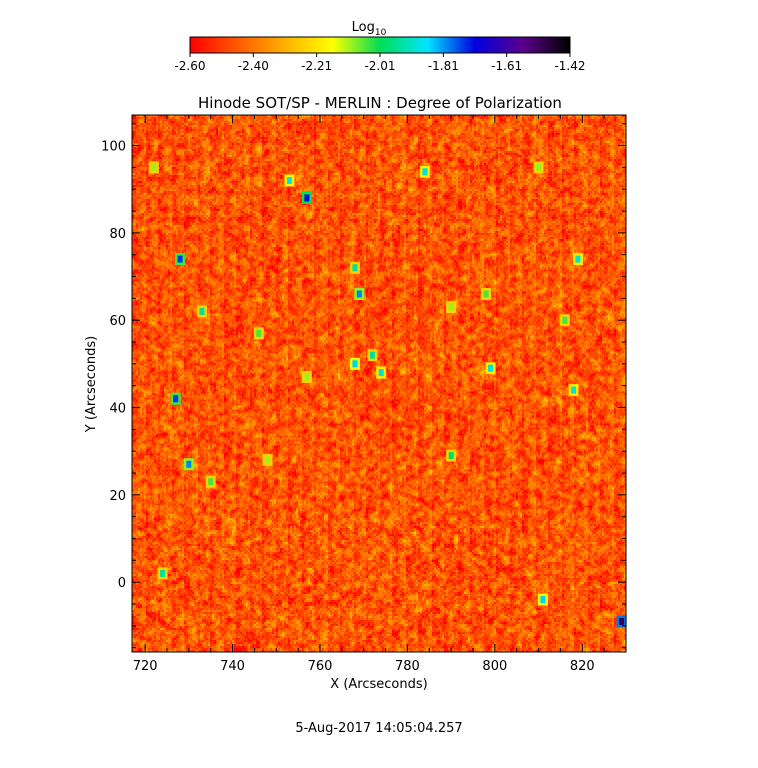 Image resolution: width=758 pixels, height=768 pixels. I want to click on y-tick-label: 100, so click(113, 147).